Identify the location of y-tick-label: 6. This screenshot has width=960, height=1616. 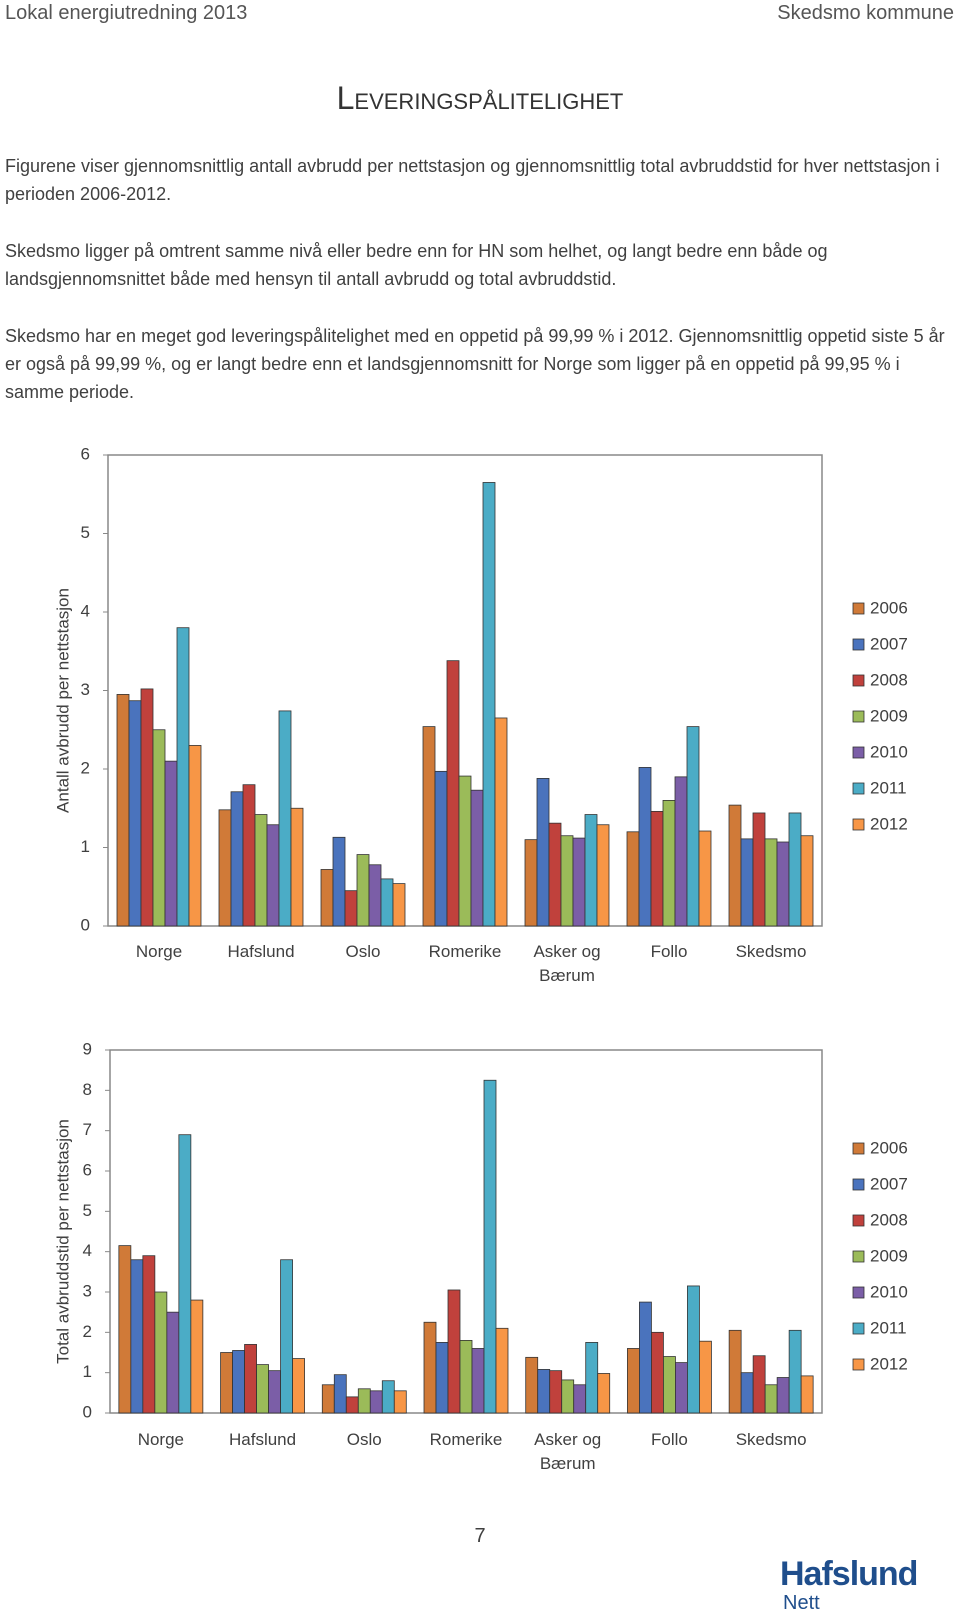
(85, 453).